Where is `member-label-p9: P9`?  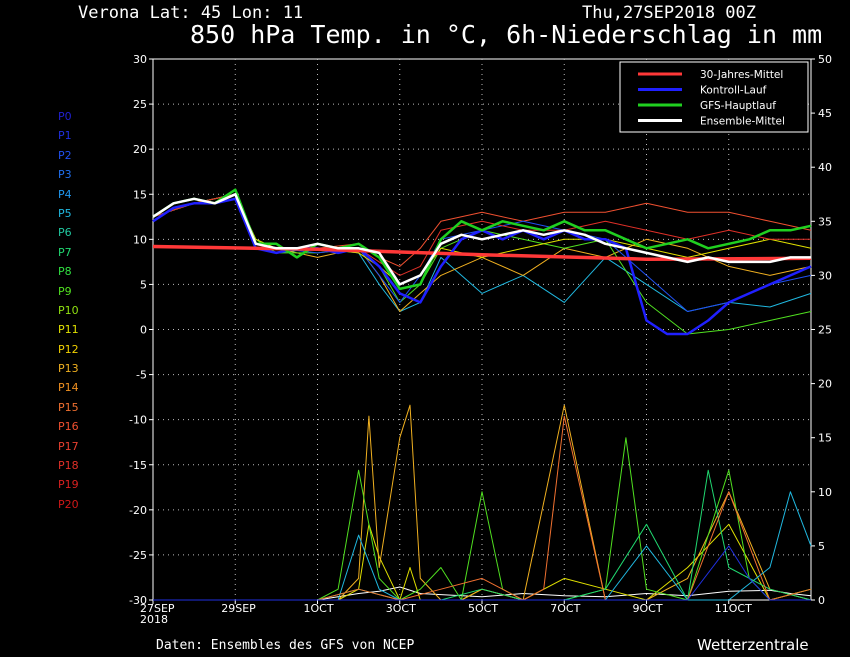
member-label-p9: P9 is located at coordinates (65, 291).